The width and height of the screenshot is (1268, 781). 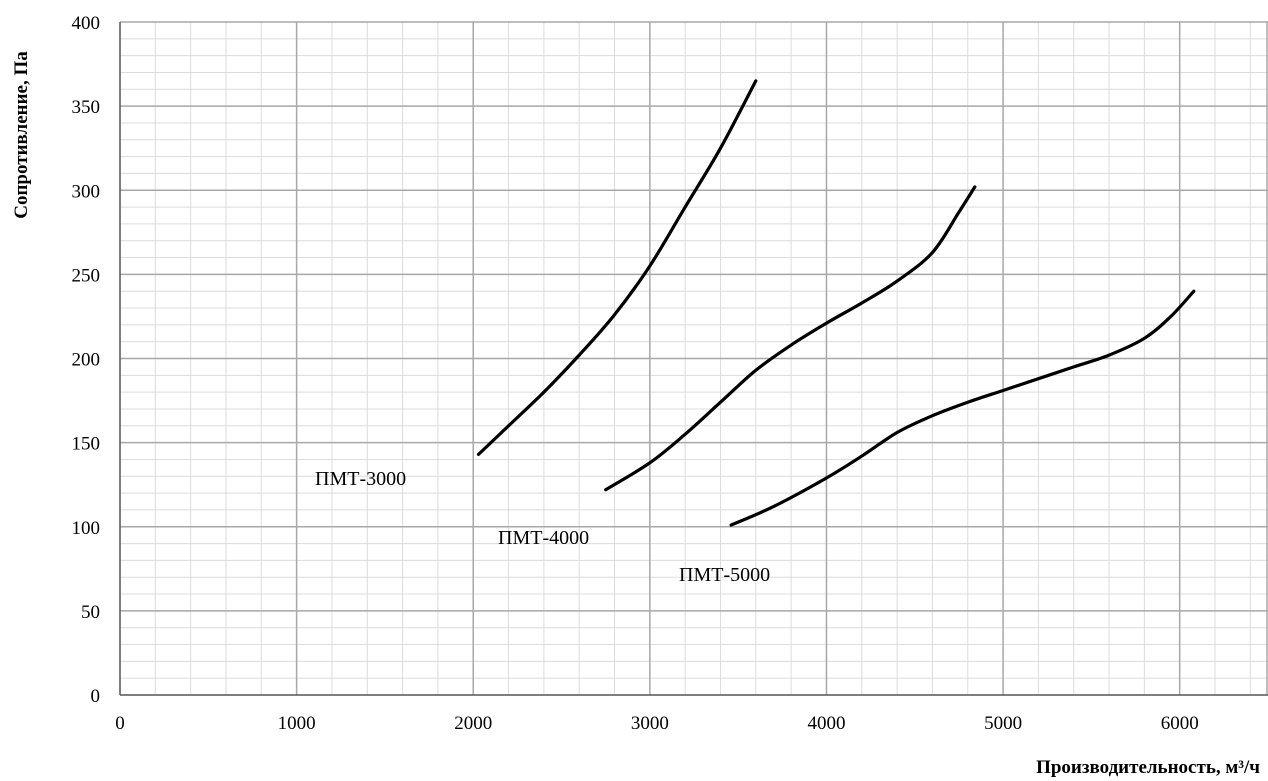 I want to click on y-tick-label: 300, so click(x=86, y=191).